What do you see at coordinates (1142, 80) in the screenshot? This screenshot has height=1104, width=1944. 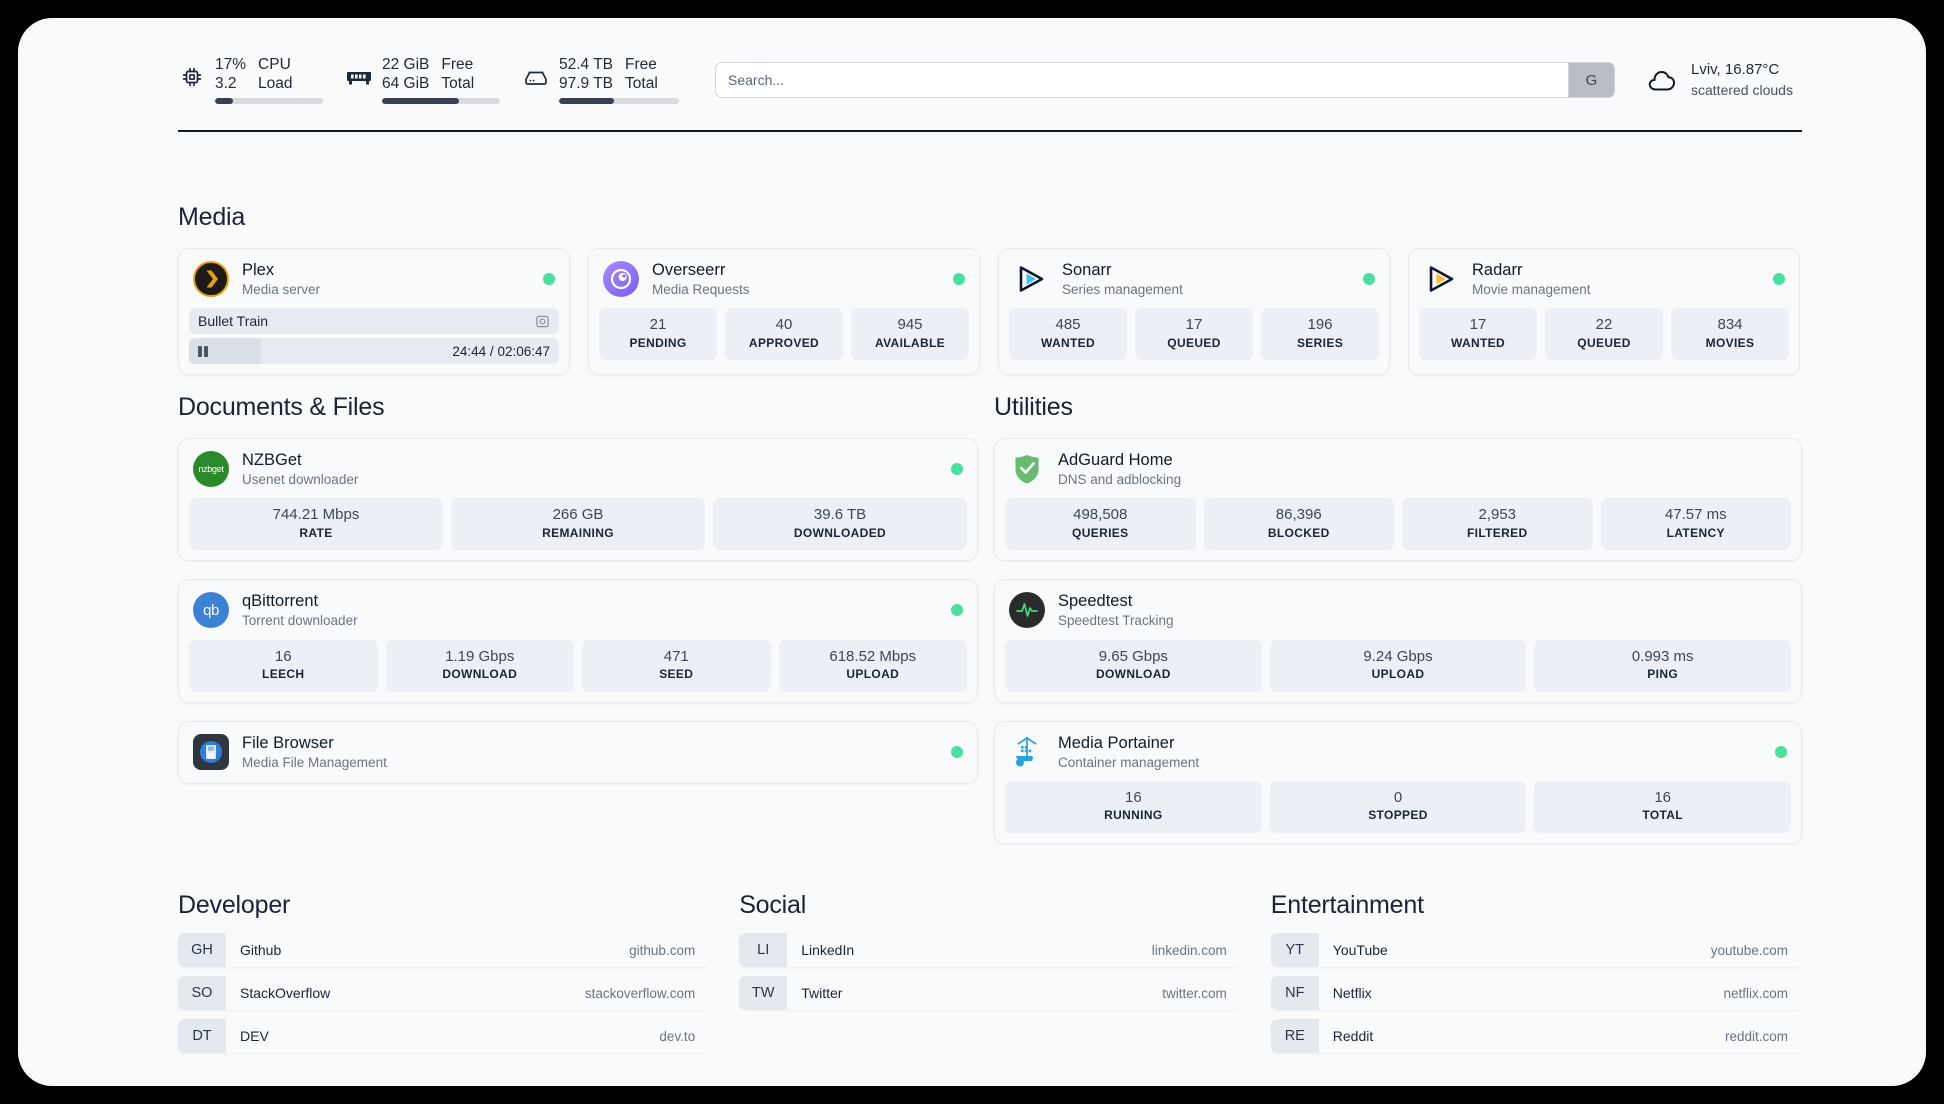 I see `search-input` at bounding box center [1142, 80].